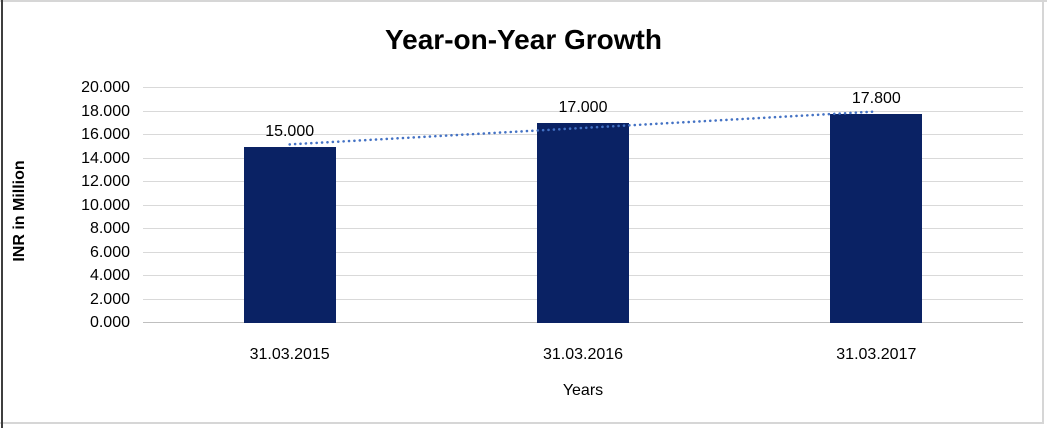 This screenshot has height=428, width=1047. What do you see at coordinates (109, 228) in the screenshot?
I see `y-tick-label: 8.000` at bounding box center [109, 228].